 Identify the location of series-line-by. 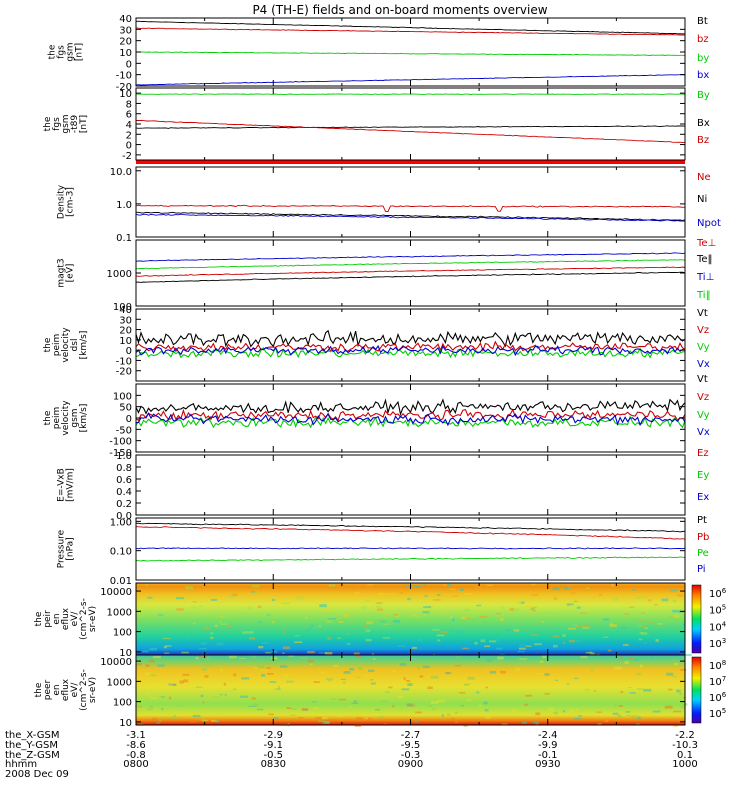
(410, 53).